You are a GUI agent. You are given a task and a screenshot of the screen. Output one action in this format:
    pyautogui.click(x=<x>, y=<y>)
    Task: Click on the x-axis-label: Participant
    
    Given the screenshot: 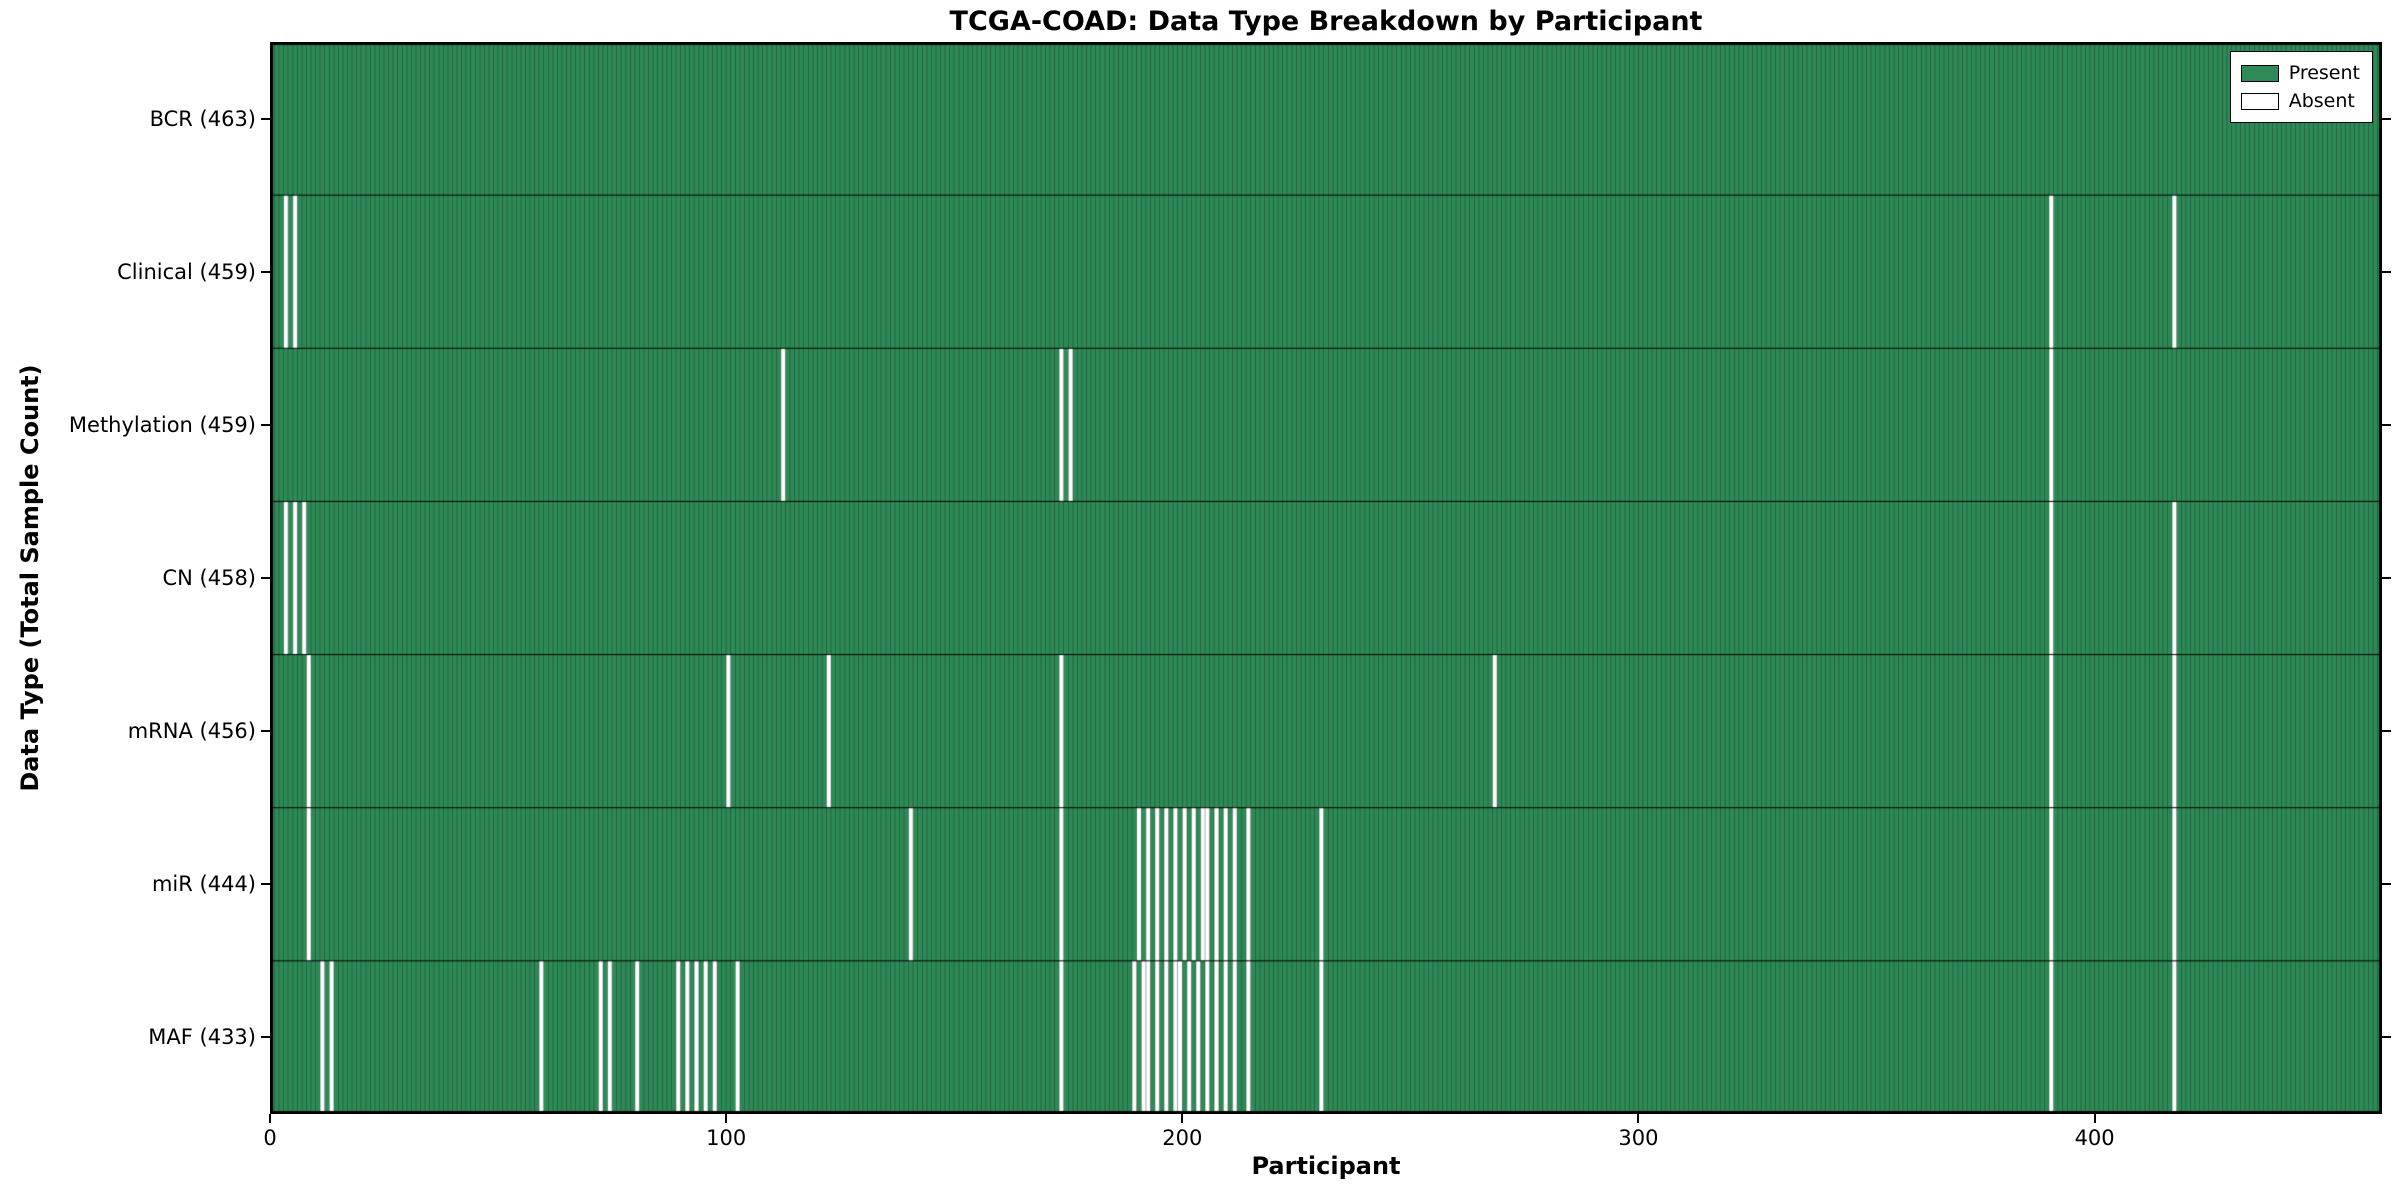 What is the action you would take?
    pyautogui.click(x=1326, y=1166)
    